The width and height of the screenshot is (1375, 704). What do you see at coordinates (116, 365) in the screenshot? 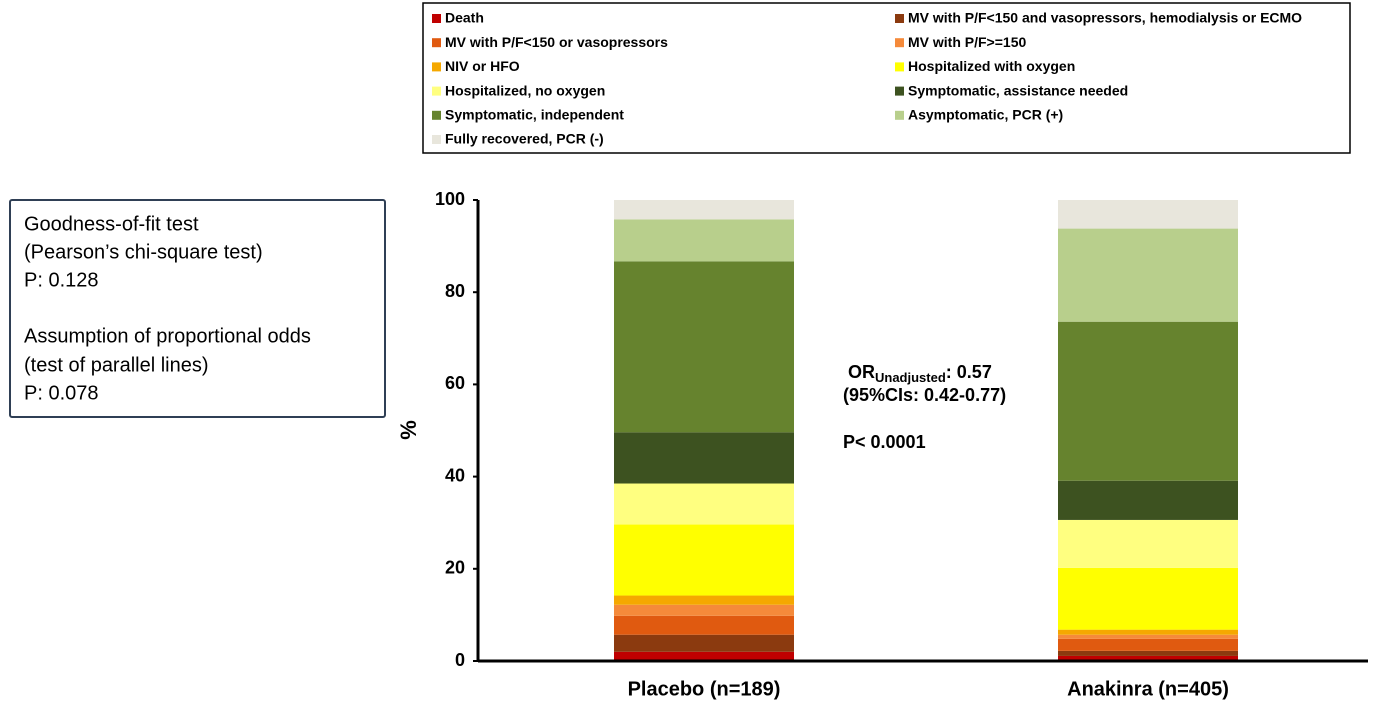
I see `stats-text: (test of parallel lines)` at bounding box center [116, 365].